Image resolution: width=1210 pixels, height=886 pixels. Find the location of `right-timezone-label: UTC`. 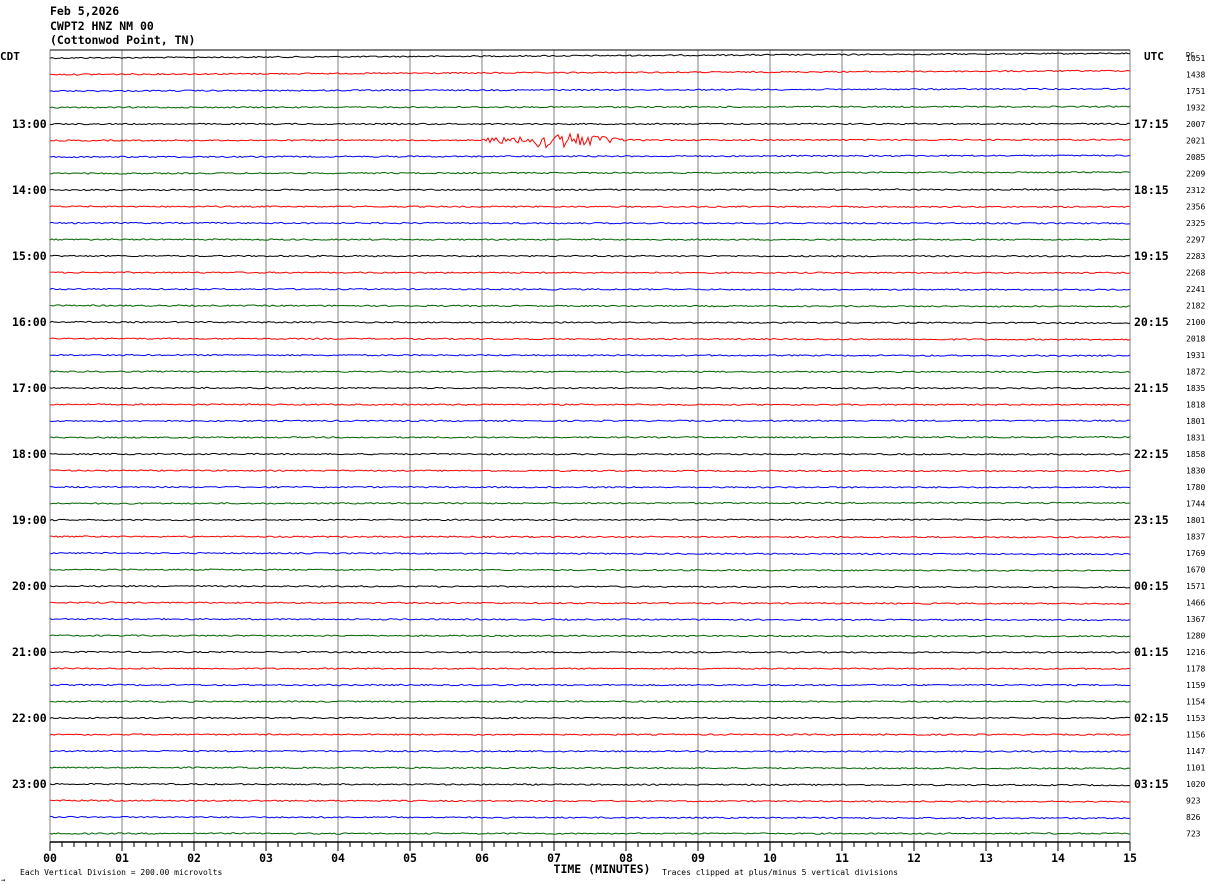

right-timezone-label: UTC is located at coordinates (1154, 56).